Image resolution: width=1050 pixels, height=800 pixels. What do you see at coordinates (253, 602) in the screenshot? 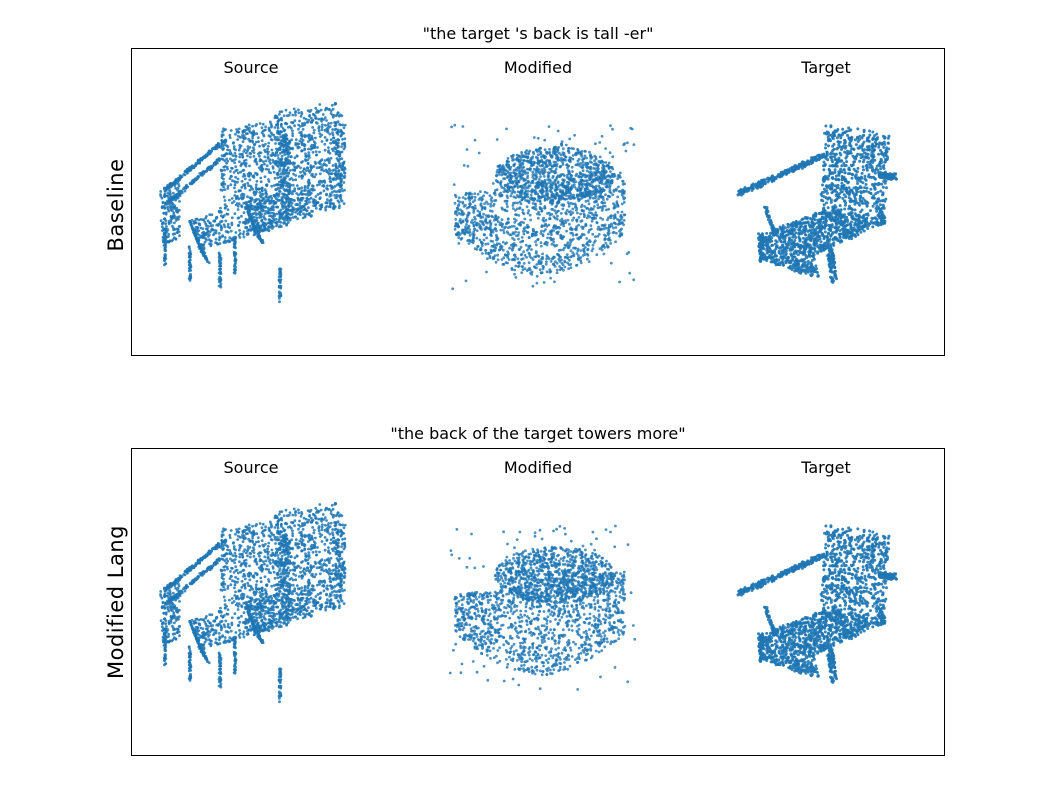
I see `row-2-source-point-cloud` at bounding box center [253, 602].